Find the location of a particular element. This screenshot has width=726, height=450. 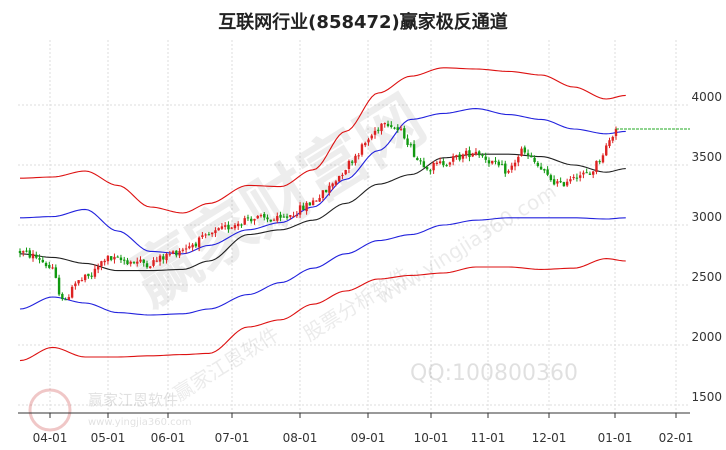

x-tick-label: 12-01 is located at coordinates (549, 438).